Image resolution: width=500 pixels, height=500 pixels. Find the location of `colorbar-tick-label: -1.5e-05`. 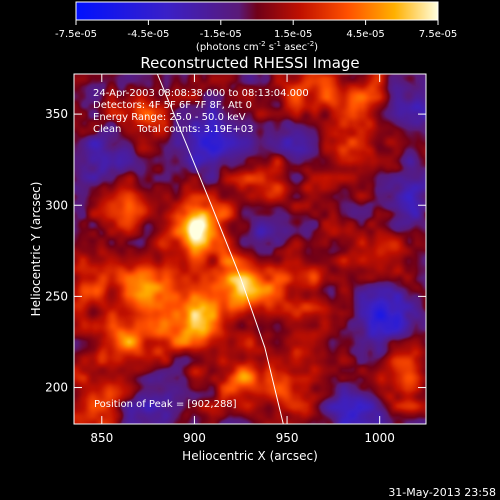

colorbar-tick-label: -1.5e-05 is located at coordinates (221, 34).